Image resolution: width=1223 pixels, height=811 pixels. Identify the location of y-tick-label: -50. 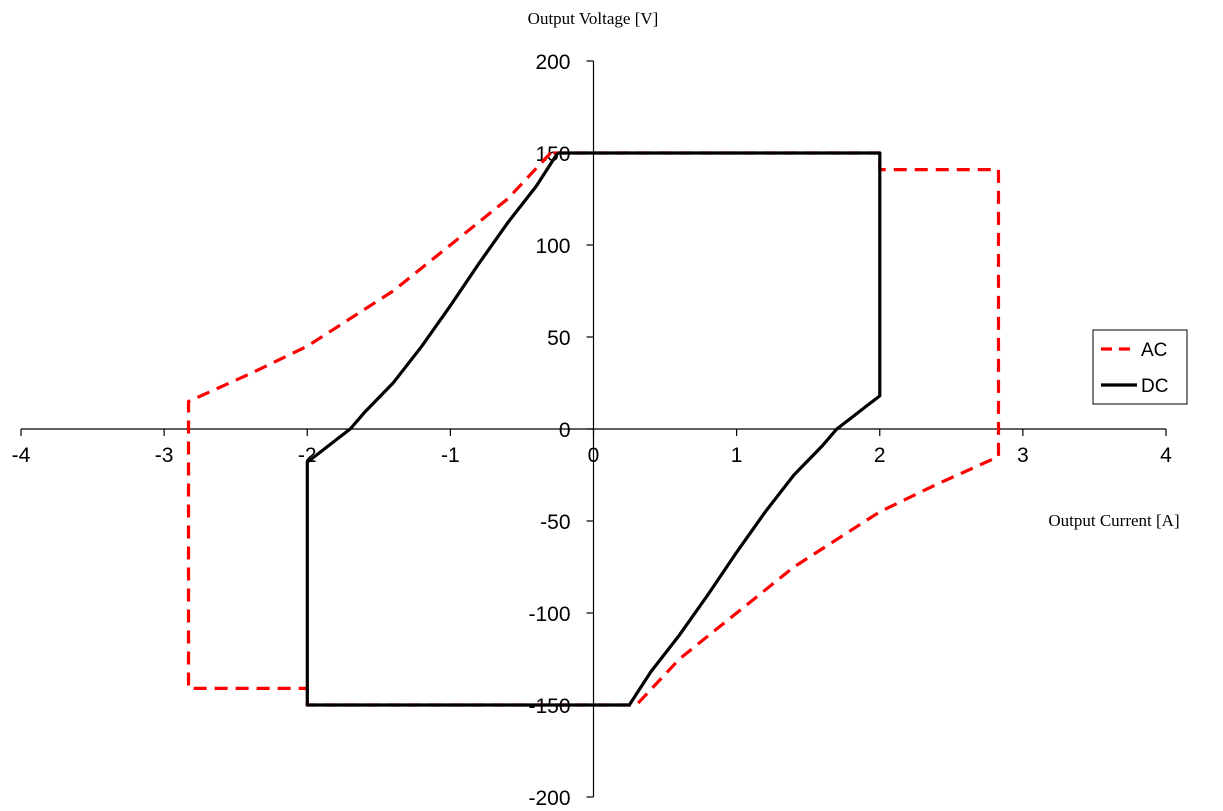
(555, 522).